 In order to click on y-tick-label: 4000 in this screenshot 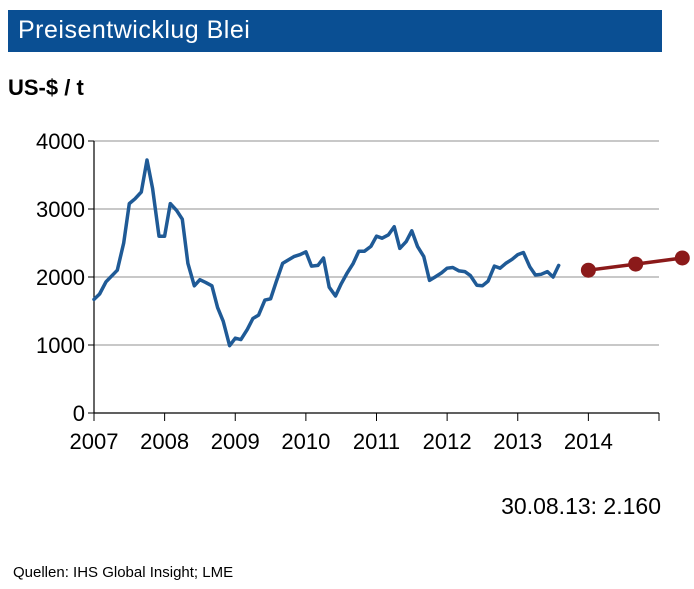, I will do `click(60, 141)`.